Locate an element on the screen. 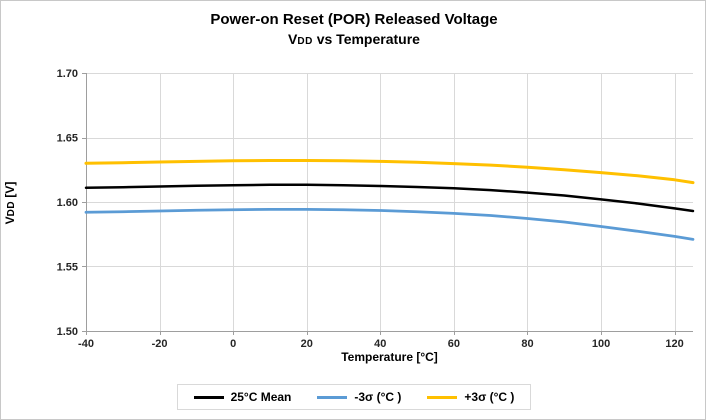 The image size is (706, 420). chart-legend: 25°C Mean -3σ (°C ) +3σ (°C ) is located at coordinates (353, 397).